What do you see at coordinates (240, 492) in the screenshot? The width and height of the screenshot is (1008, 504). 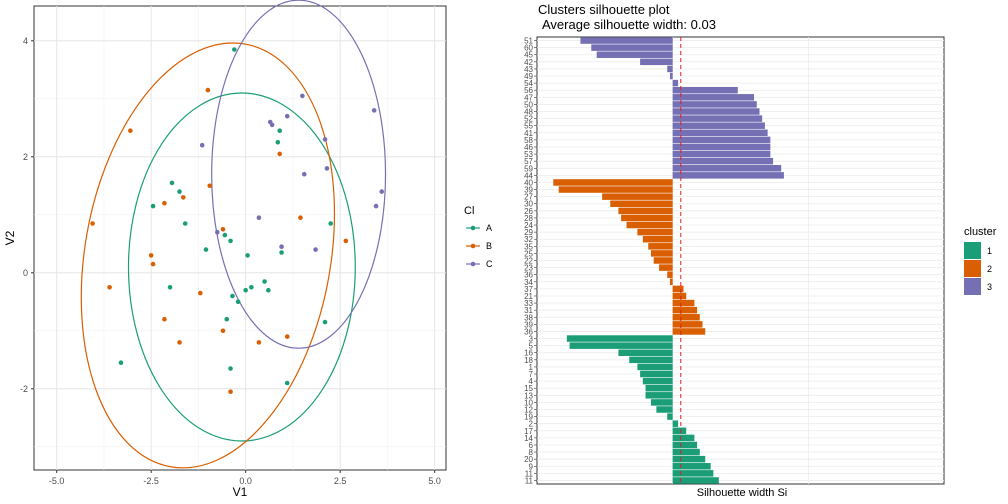 I see `scatter-xlabel: V1` at bounding box center [240, 492].